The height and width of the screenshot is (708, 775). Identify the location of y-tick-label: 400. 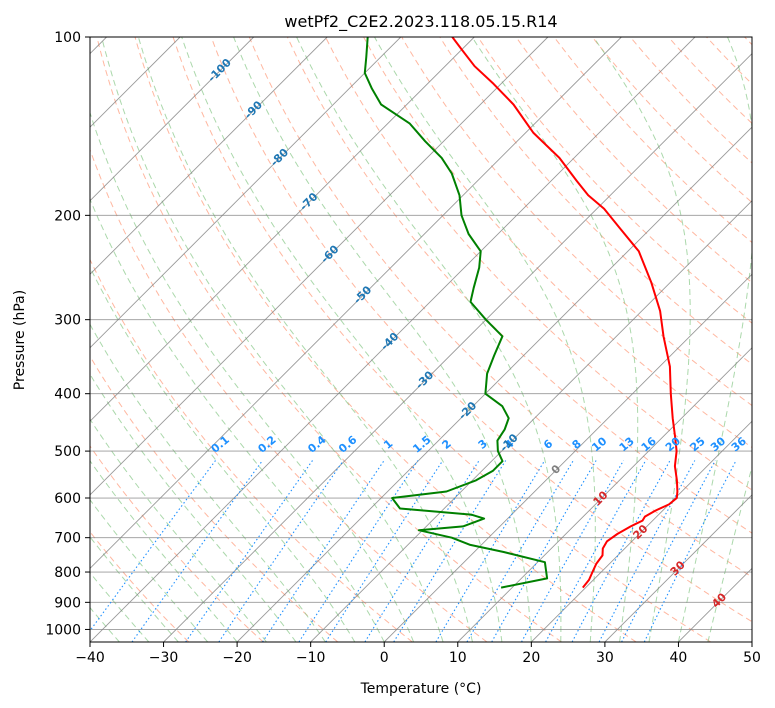
(67, 395).